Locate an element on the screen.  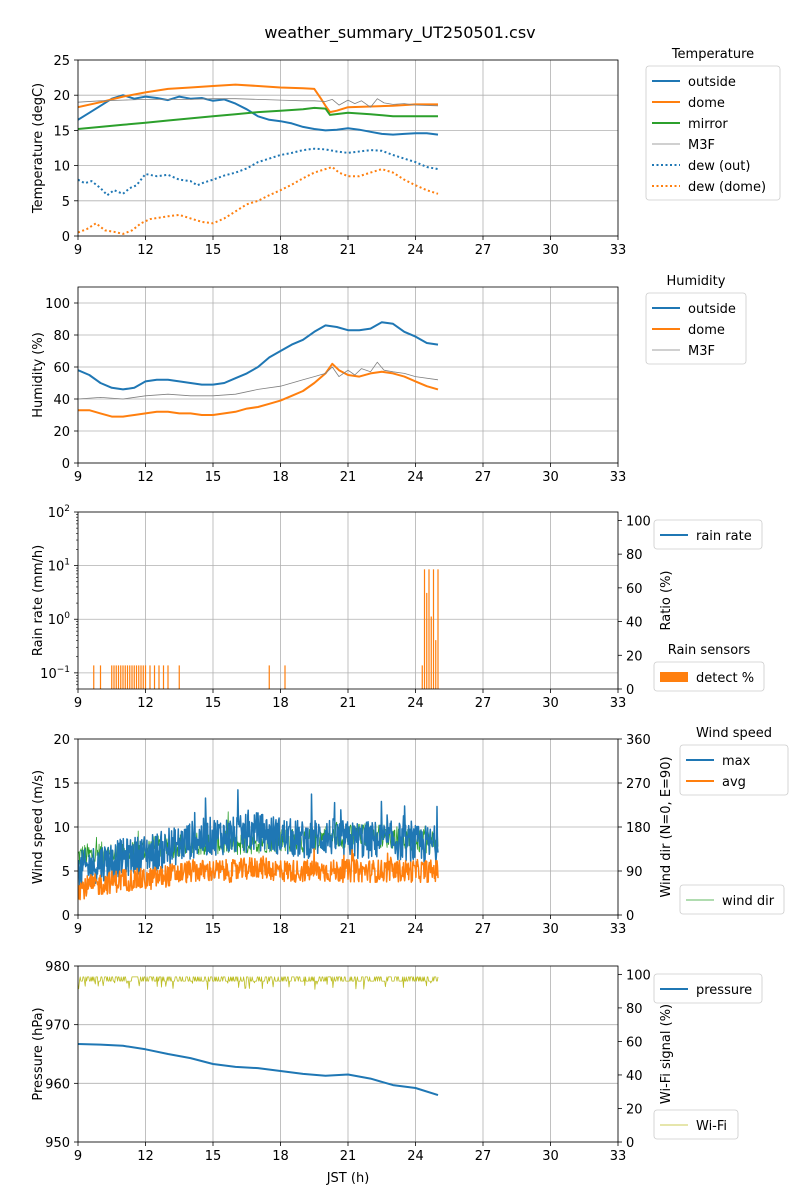
y-tick-label: 0 is located at coordinates (66, 237).